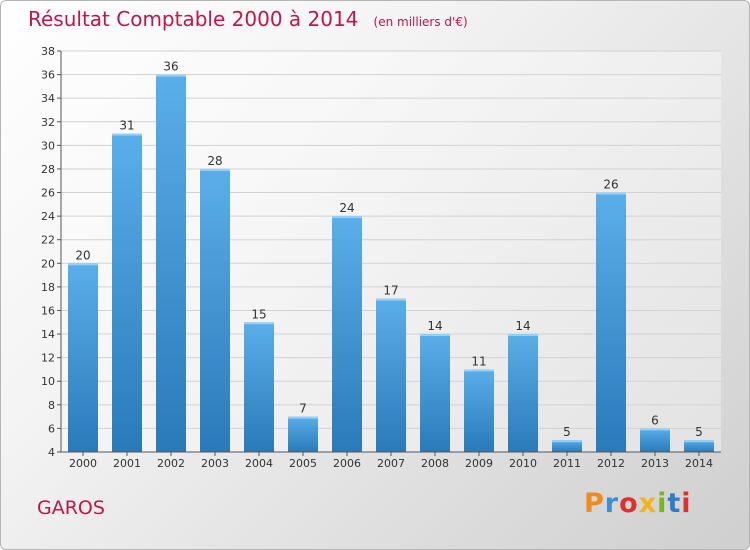 The width and height of the screenshot is (750, 550). What do you see at coordinates (391, 463) in the screenshot?
I see `x-tick-label: 2007` at bounding box center [391, 463].